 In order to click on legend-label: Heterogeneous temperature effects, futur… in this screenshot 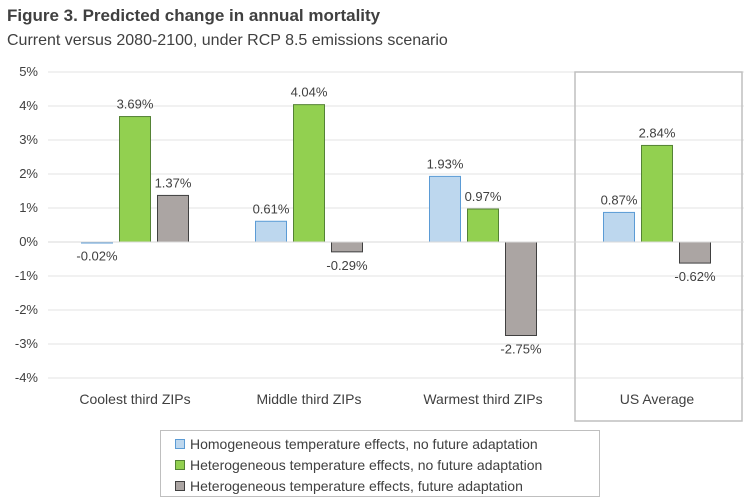, I will do `click(356, 485)`.